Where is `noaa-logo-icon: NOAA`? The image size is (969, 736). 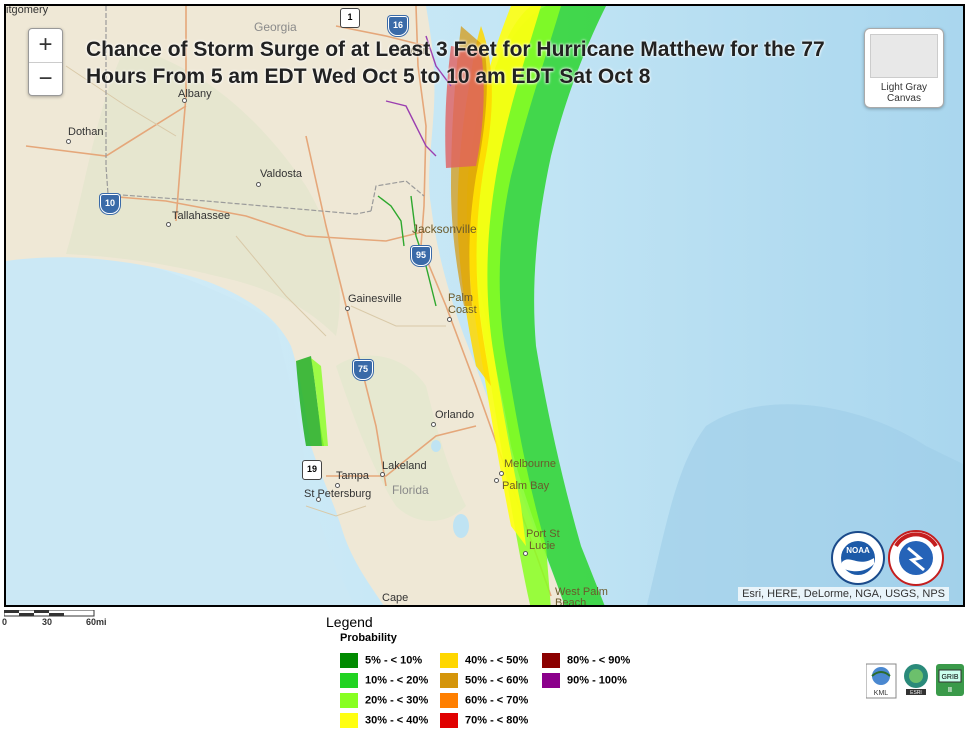 noaa-logo-icon: NOAA is located at coordinates (858, 558).